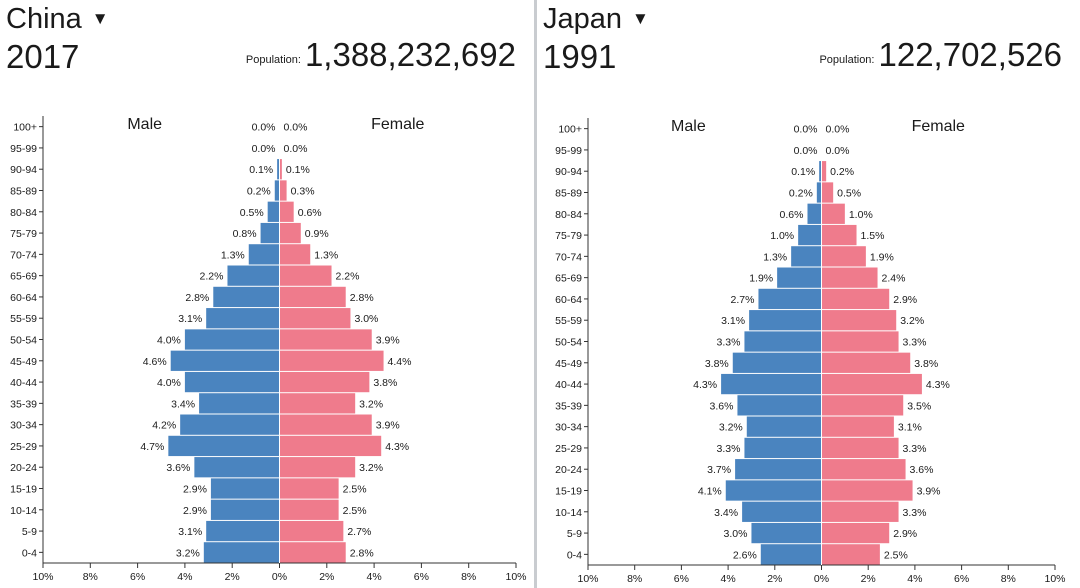 This screenshot has height=588, width=1080. I want to click on population-readout: Population: 122,702,526, so click(940, 55).